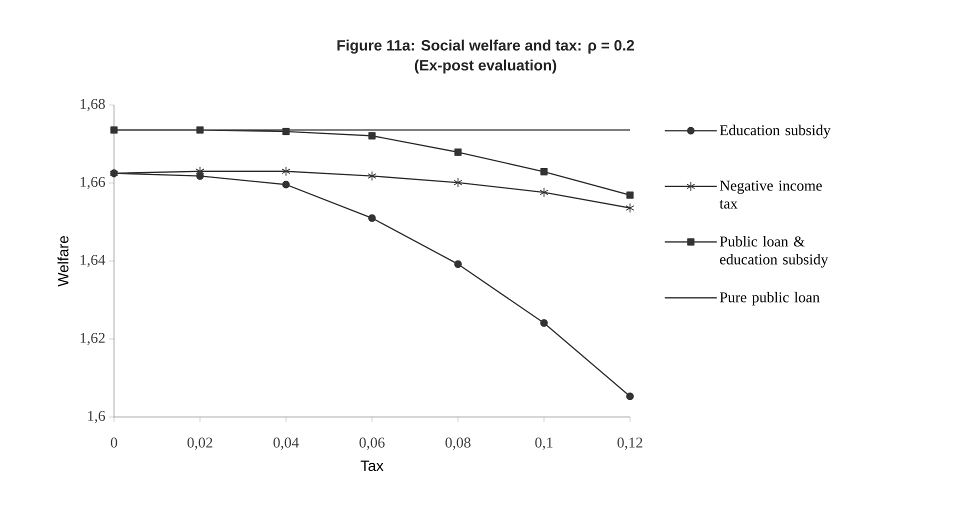  Describe the element at coordinates (774, 252) in the screenshot. I see `legend-label: Public loan & education subsidy` at that location.